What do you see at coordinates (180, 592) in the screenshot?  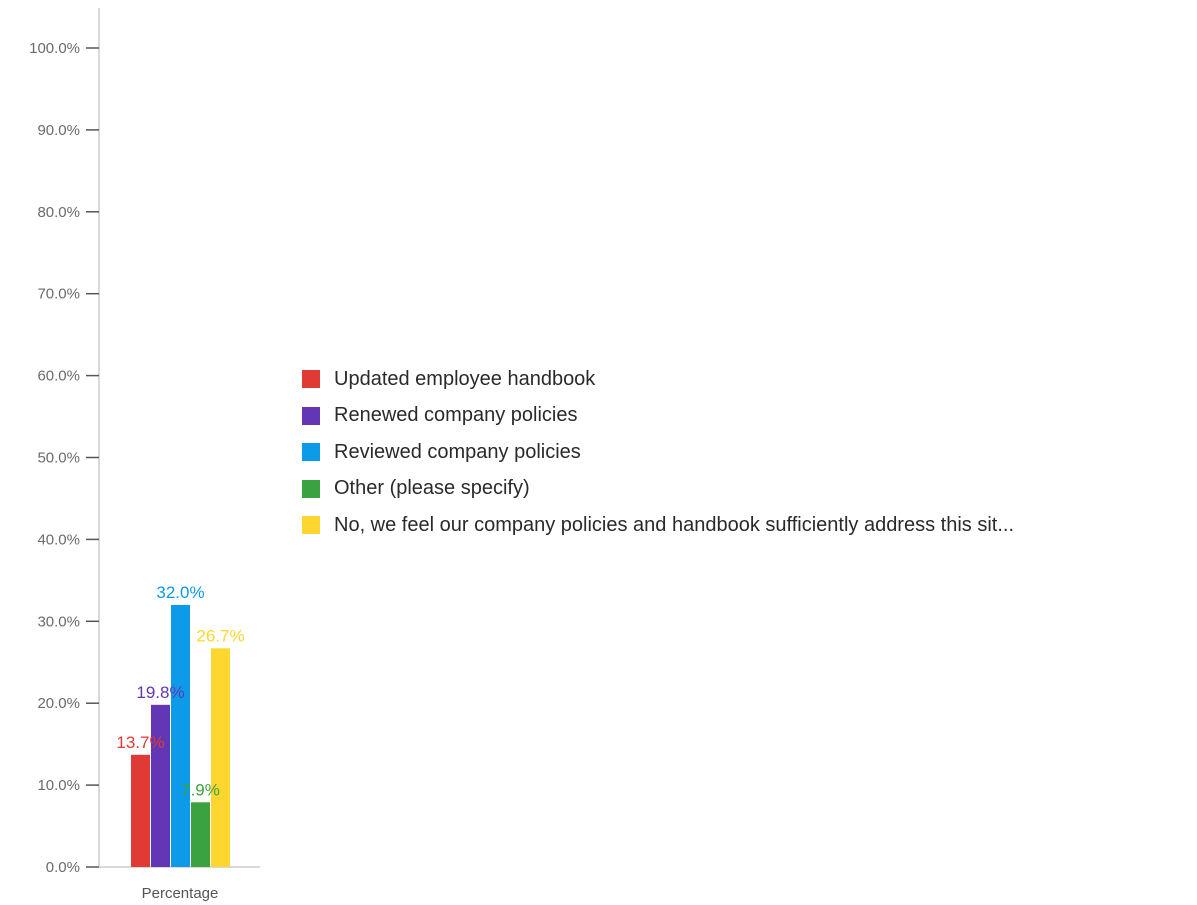 I see `data-label: 32.0%` at bounding box center [180, 592].